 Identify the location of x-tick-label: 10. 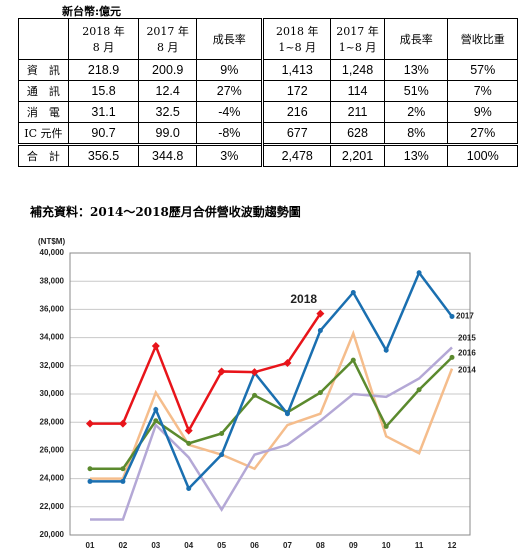
(386, 545).